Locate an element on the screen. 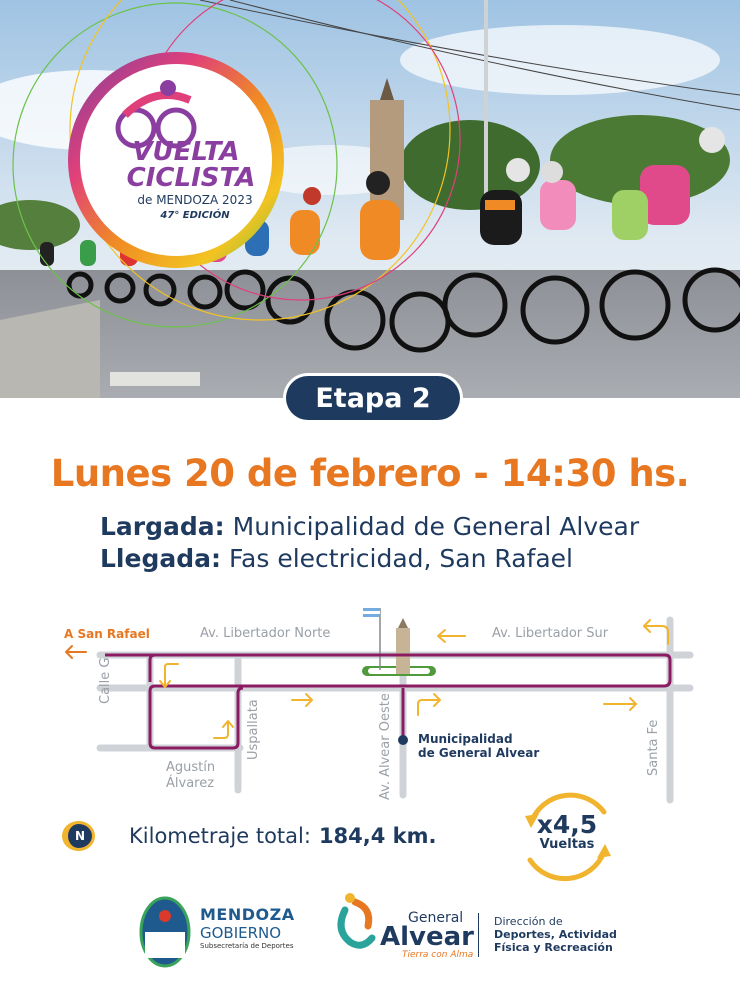 The height and width of the screenshot is (985, 740). municipality-marker is located at coordinates (403, 740).